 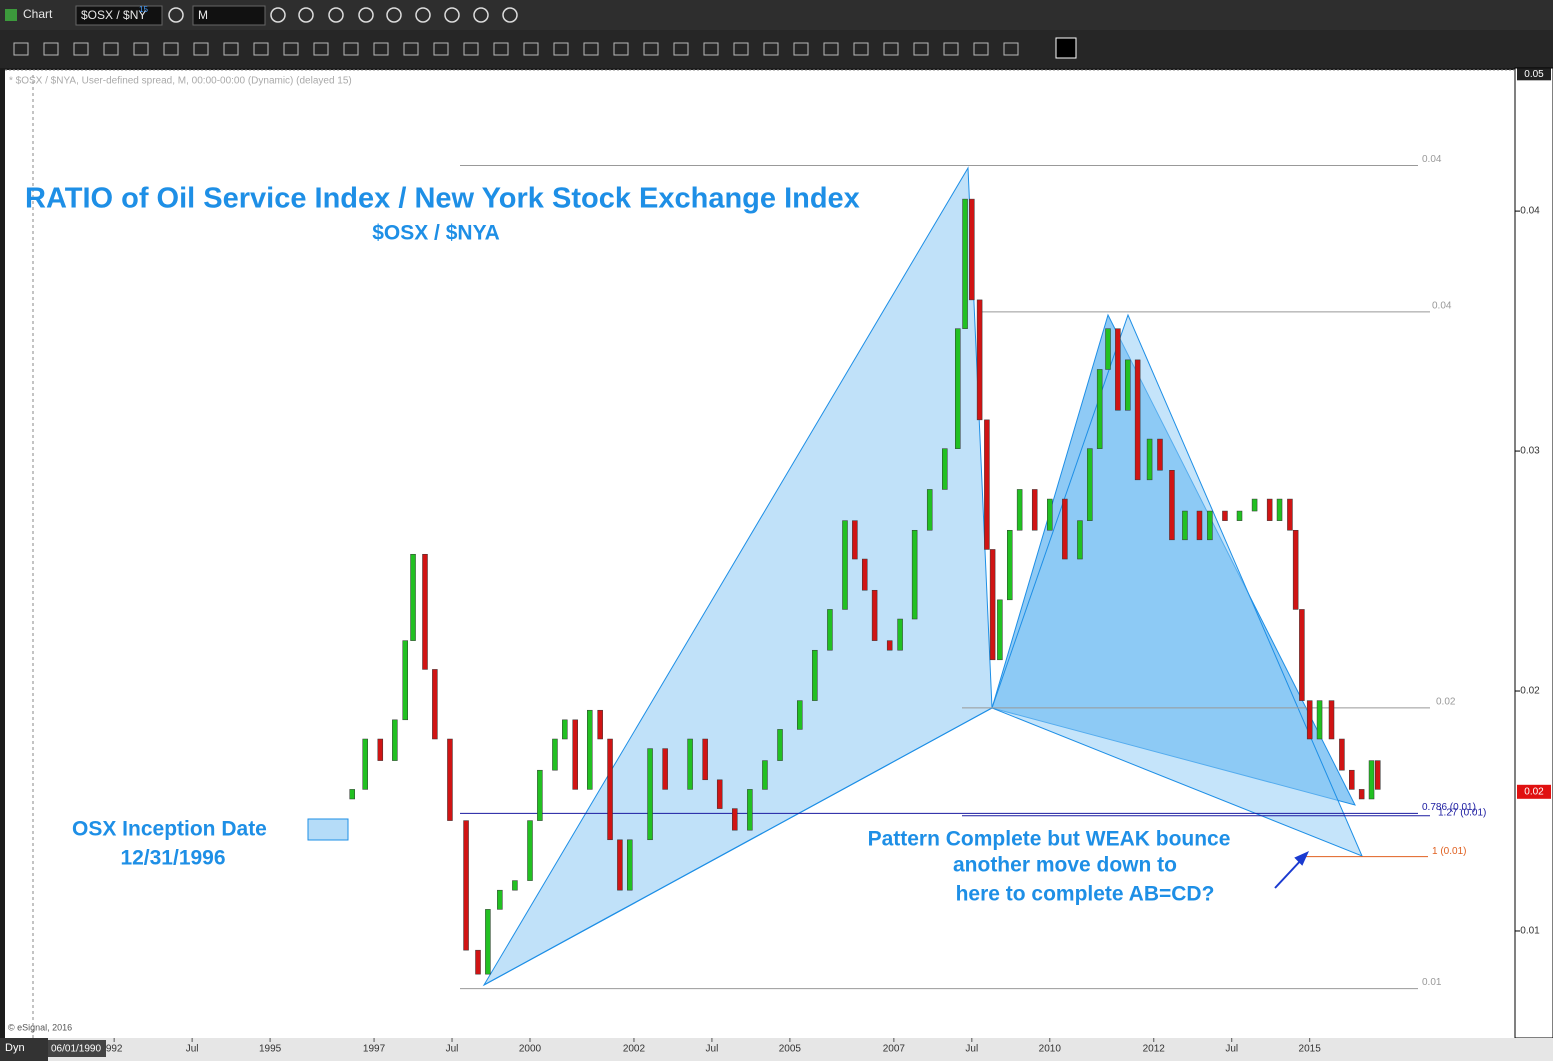 What do you see at coordinates (1442, 306) in the screenshot?
I see `level-label: 0.04` at bounding box center [1442, 306].